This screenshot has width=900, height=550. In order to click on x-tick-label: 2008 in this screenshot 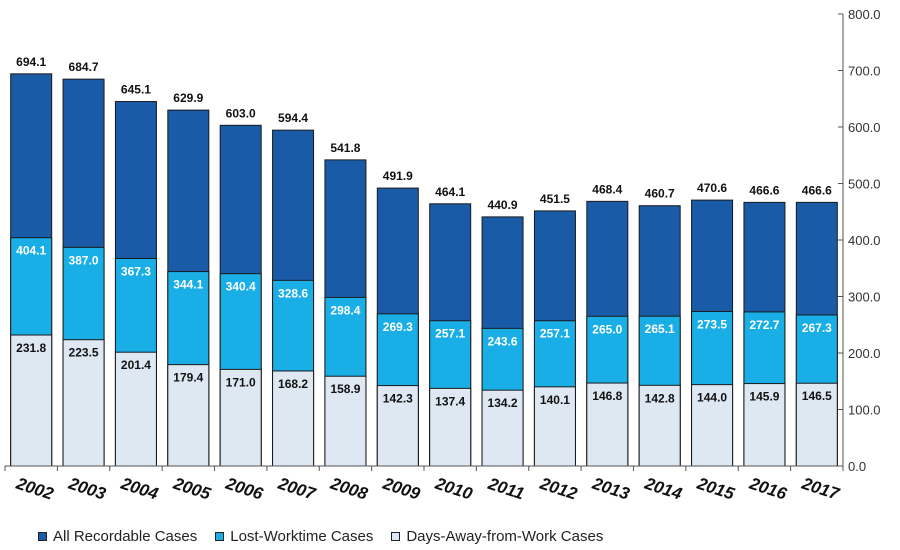, I will do `click(348, 489)`.